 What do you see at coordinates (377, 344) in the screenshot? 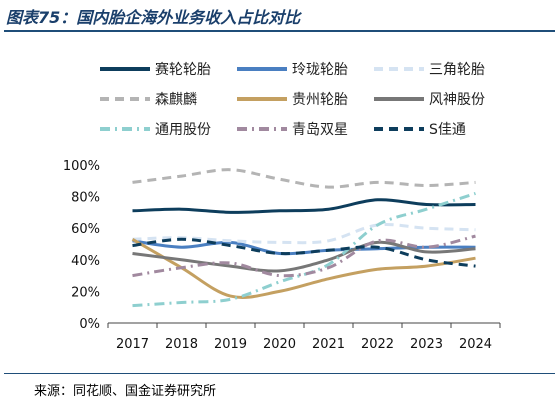
I see `x-tick-label: 2022` at bounding box center [377, 344].